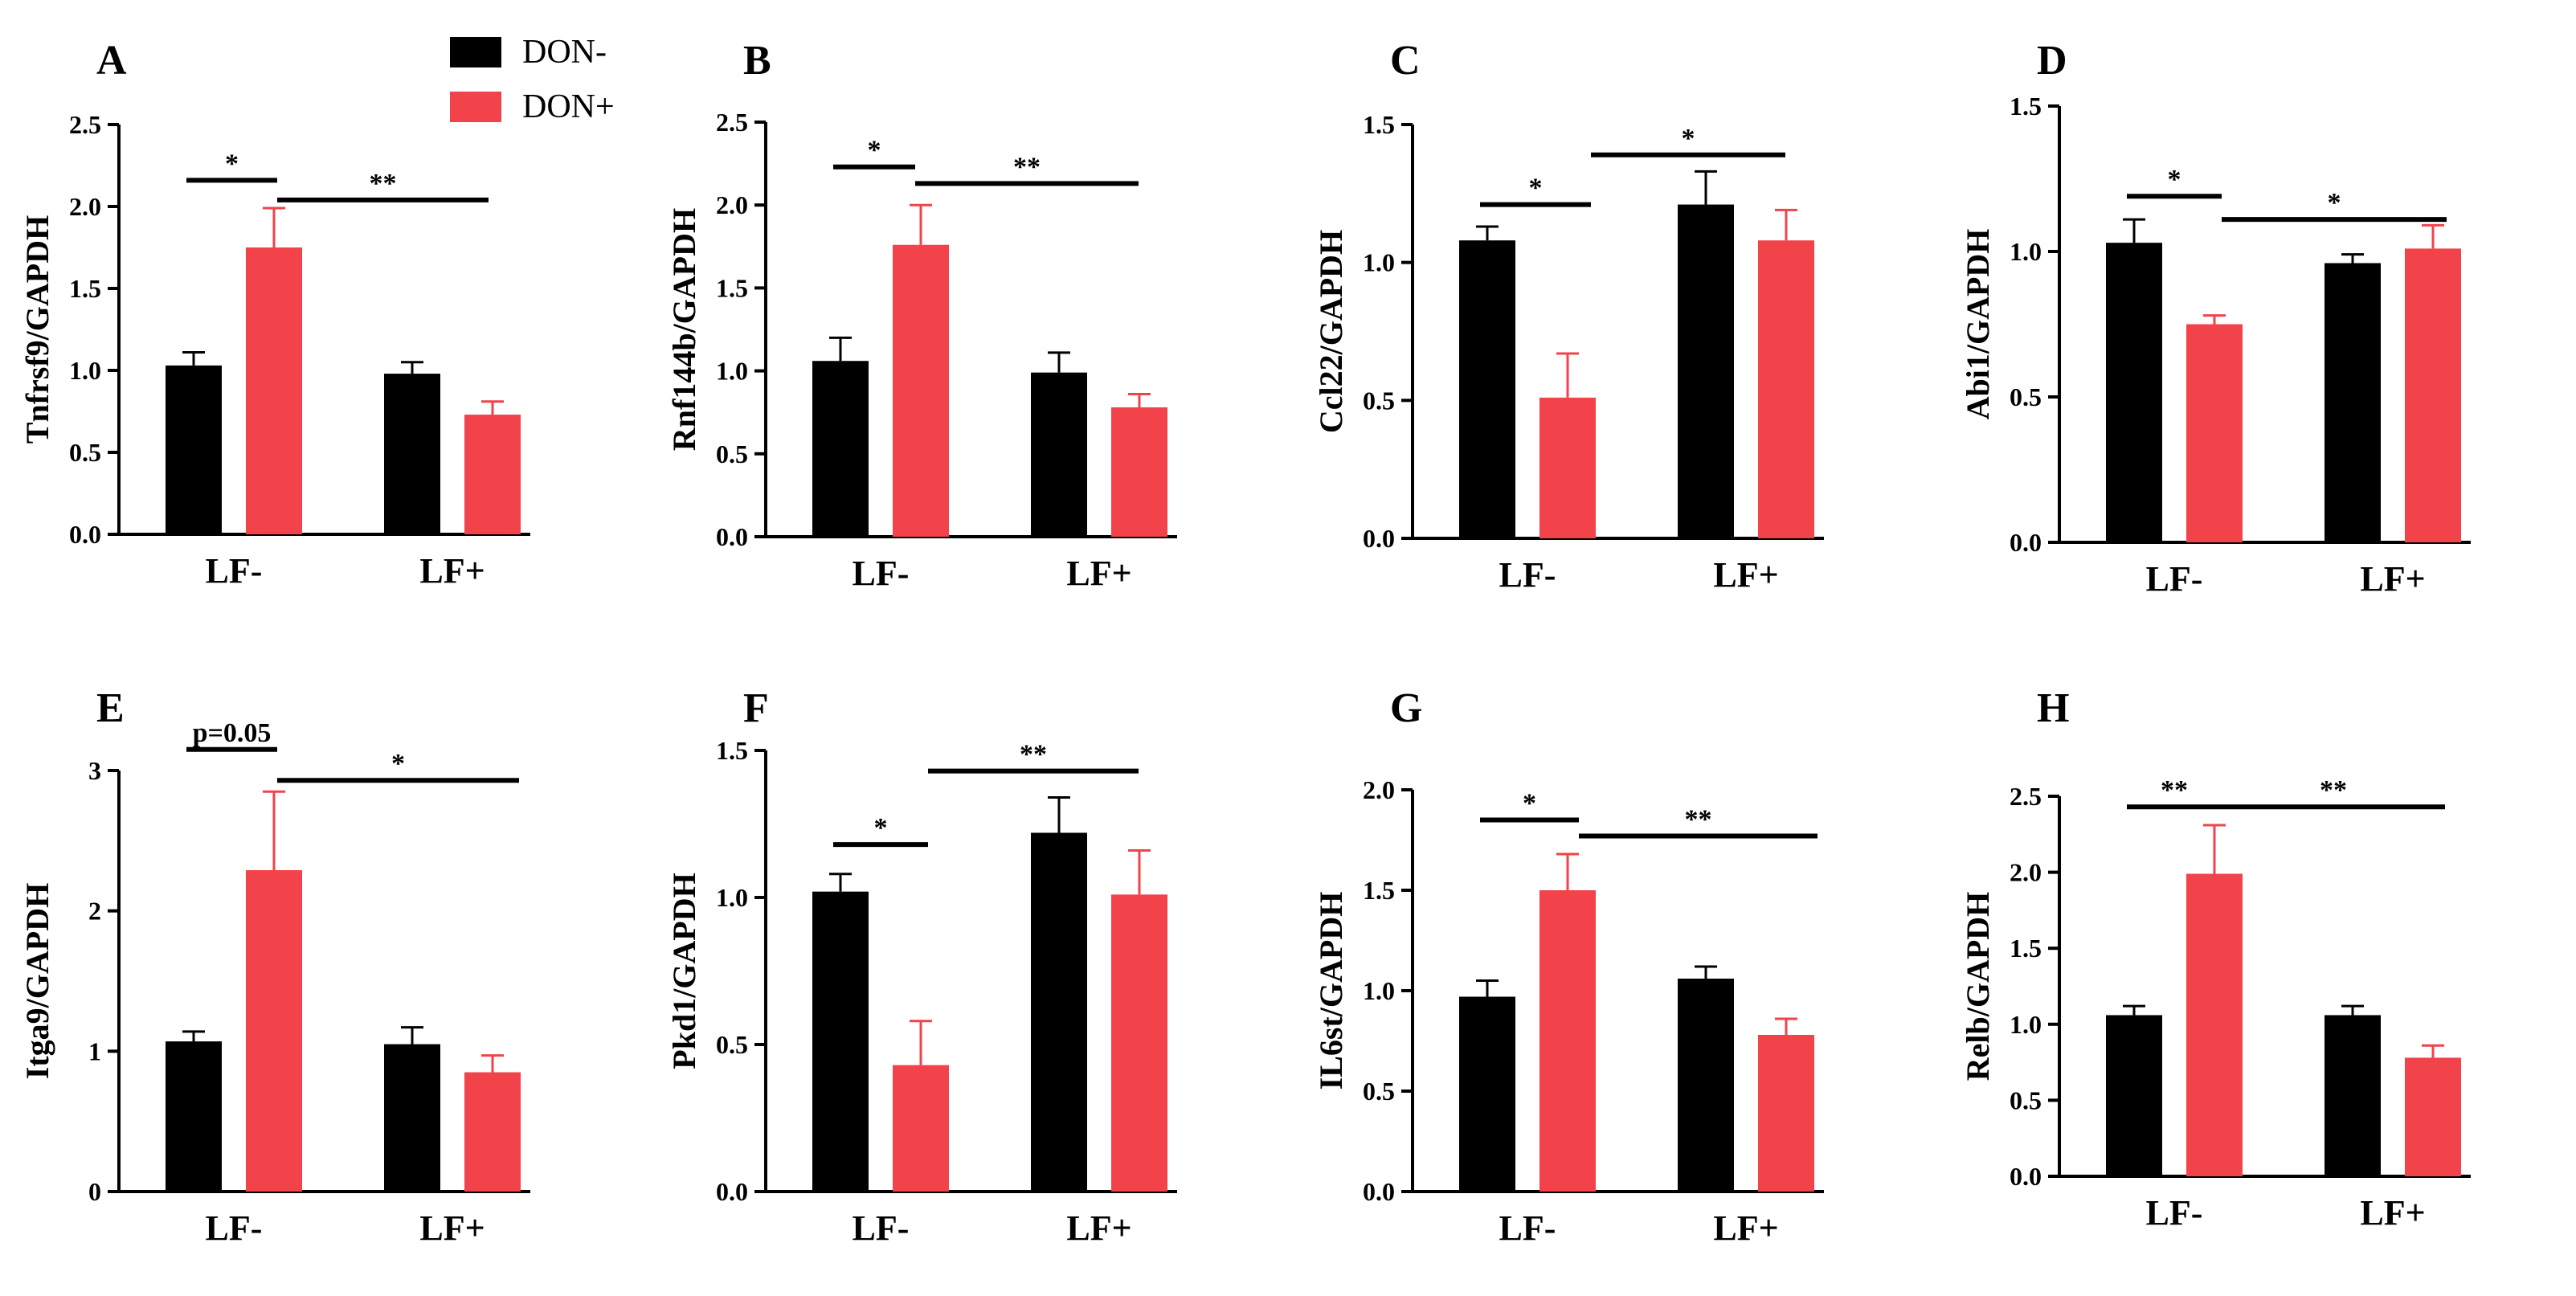  What do you see at coordinates (965, 969) in the screenshot?
I see `chart-panel-f: F 0.0 0.5 1.0 1.5 Pkd1/GAPDH LF- LF+ * **` at bounding box center [965, 969].